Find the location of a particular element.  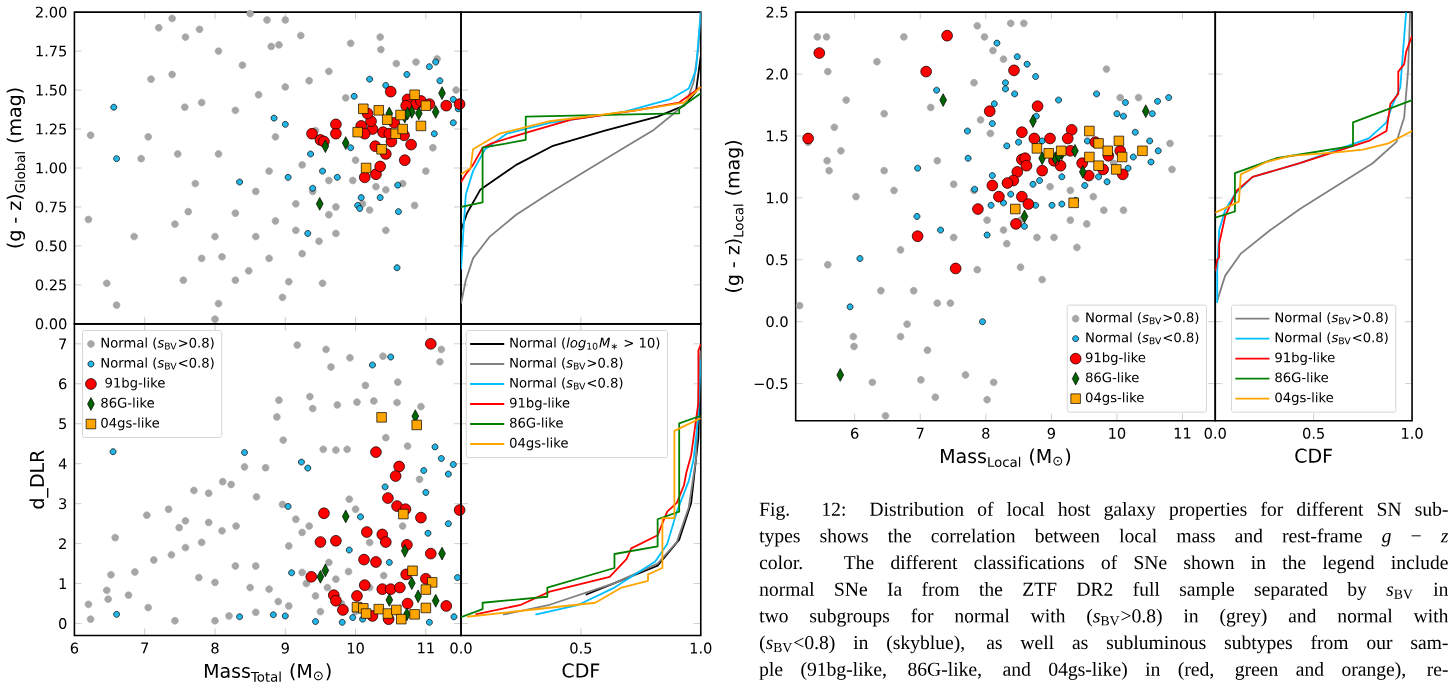

y-tick-label: 7 is located at coordinates (63, 343).